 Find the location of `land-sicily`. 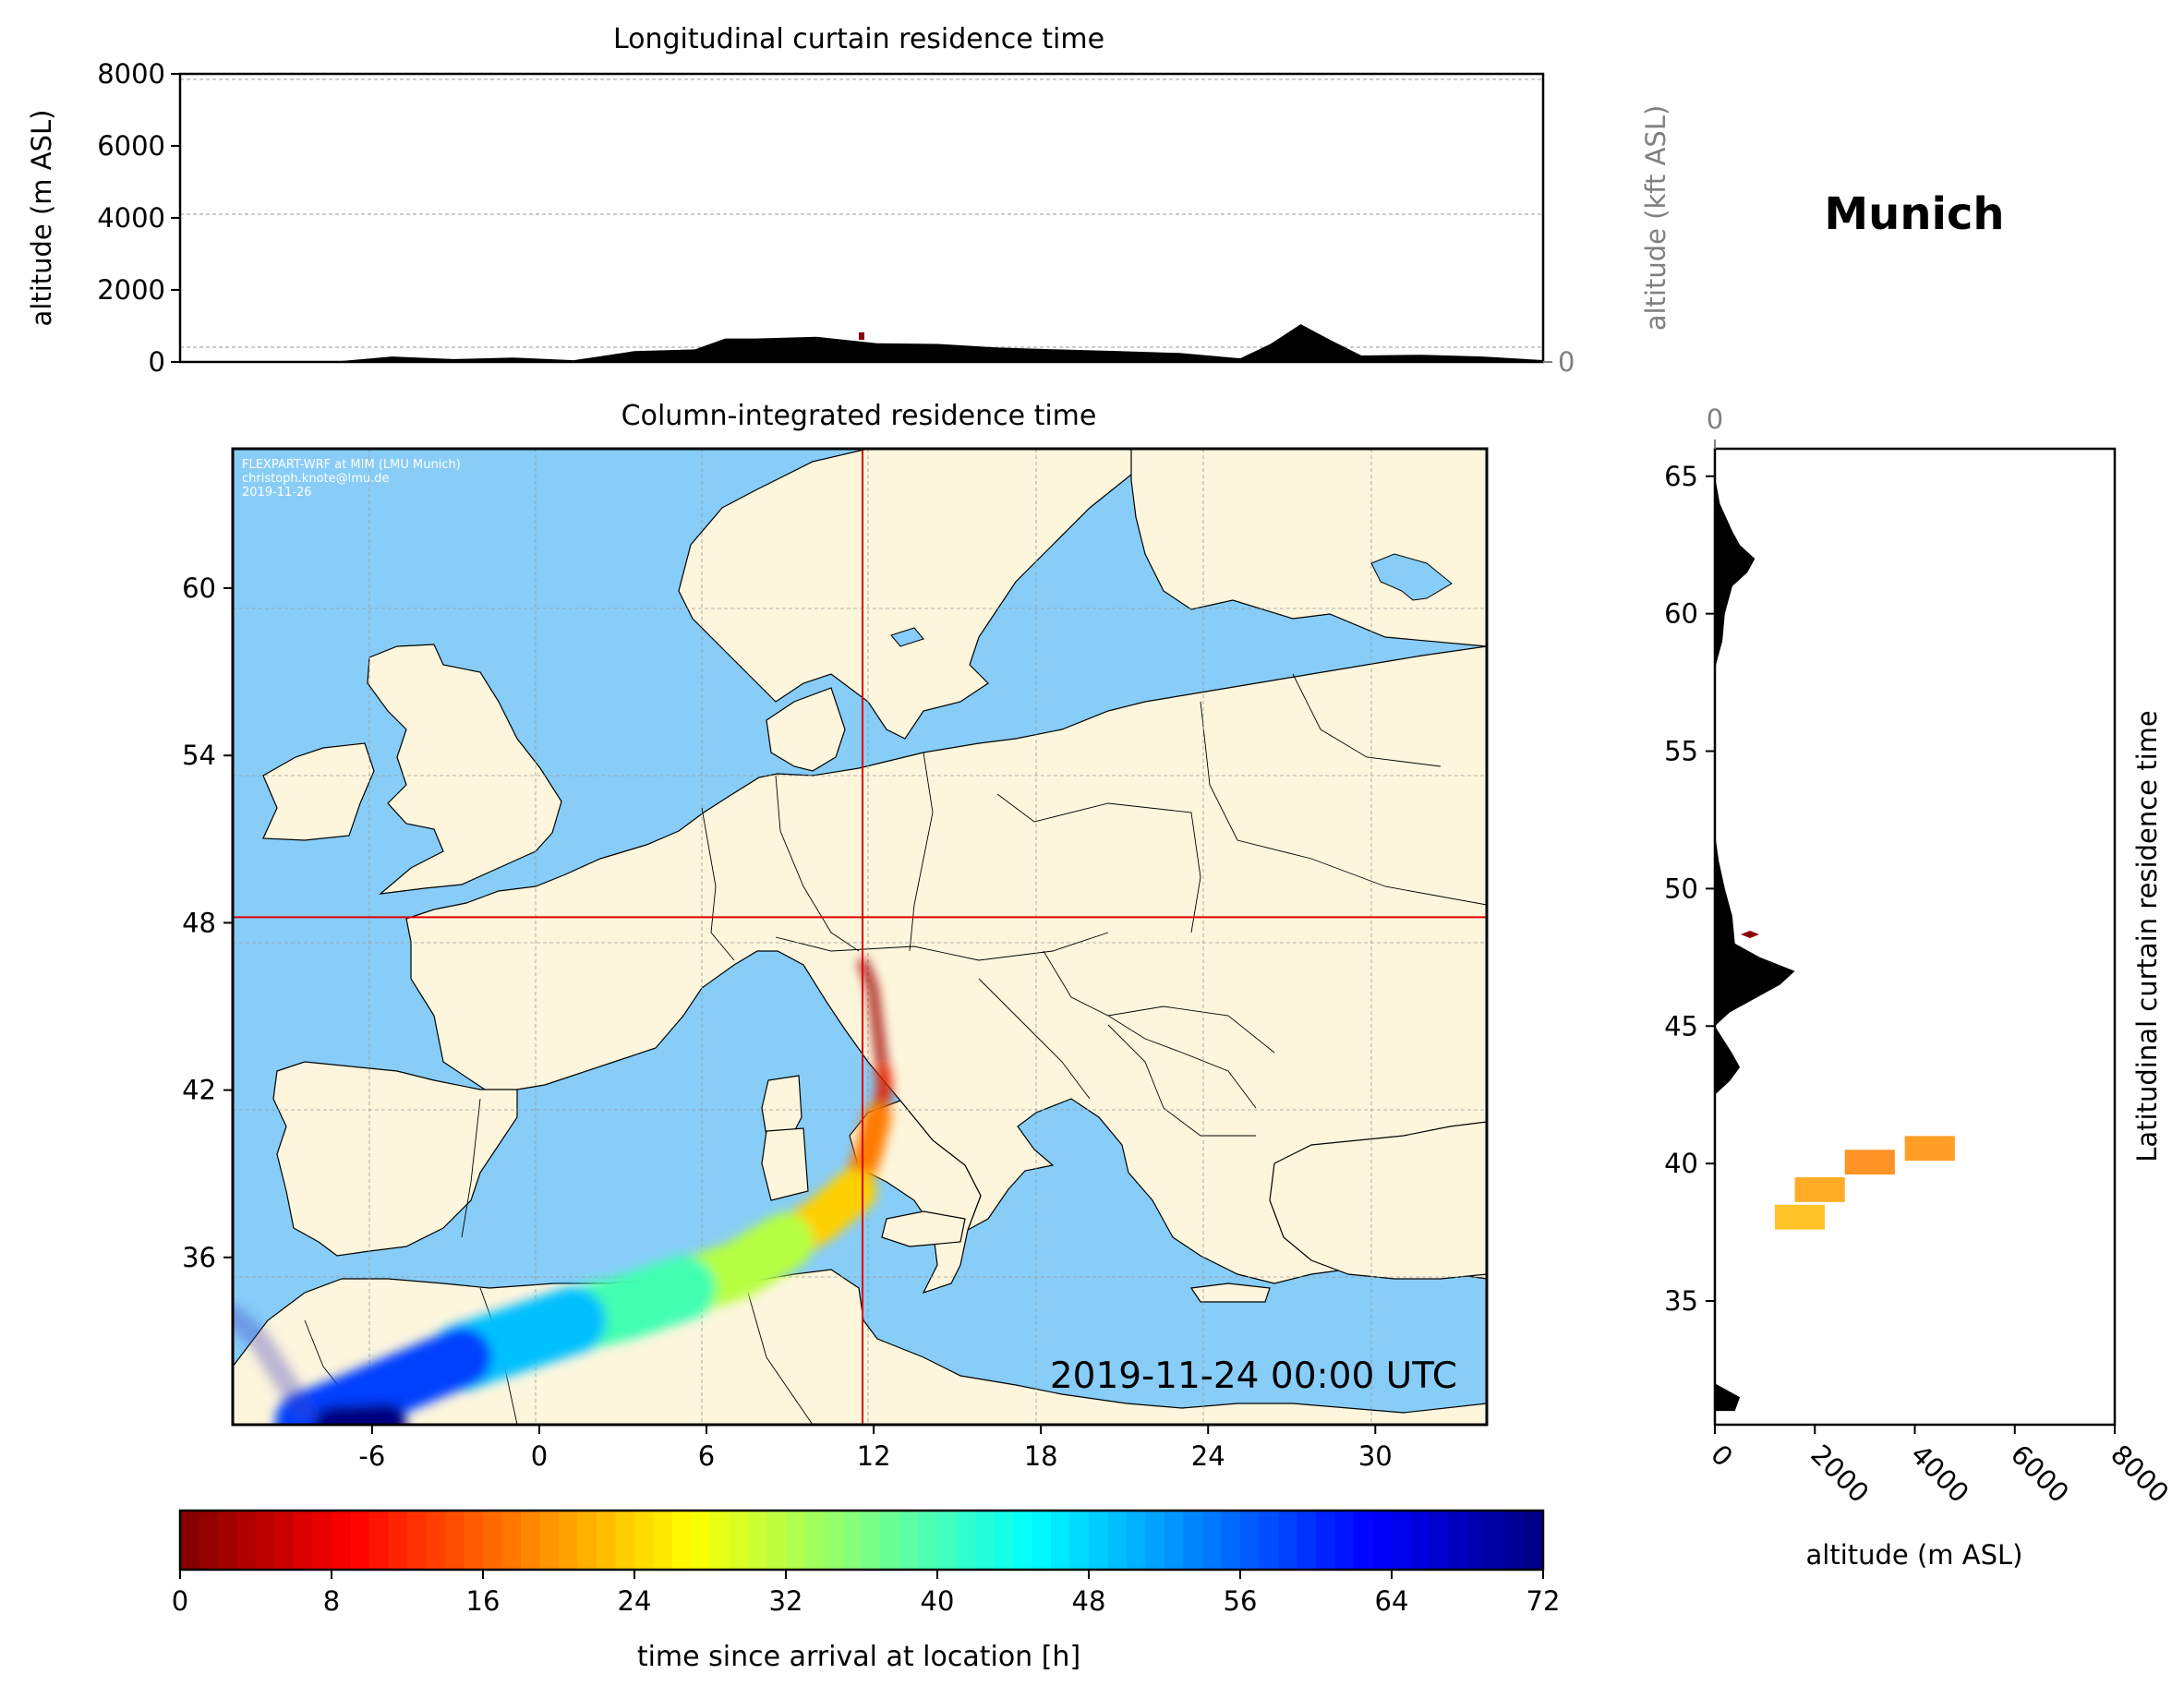

land-sicily is located at coordinates (923, 1228).